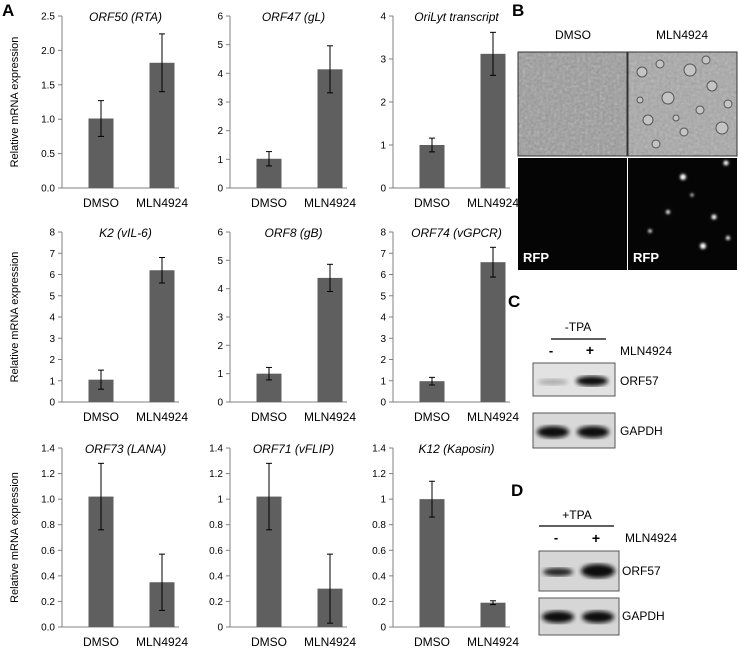 The image size is (738, 650). Describe the element at coordinates (48, 154) in the screenshot. I see `y-tick-label: 0.5` at that location.